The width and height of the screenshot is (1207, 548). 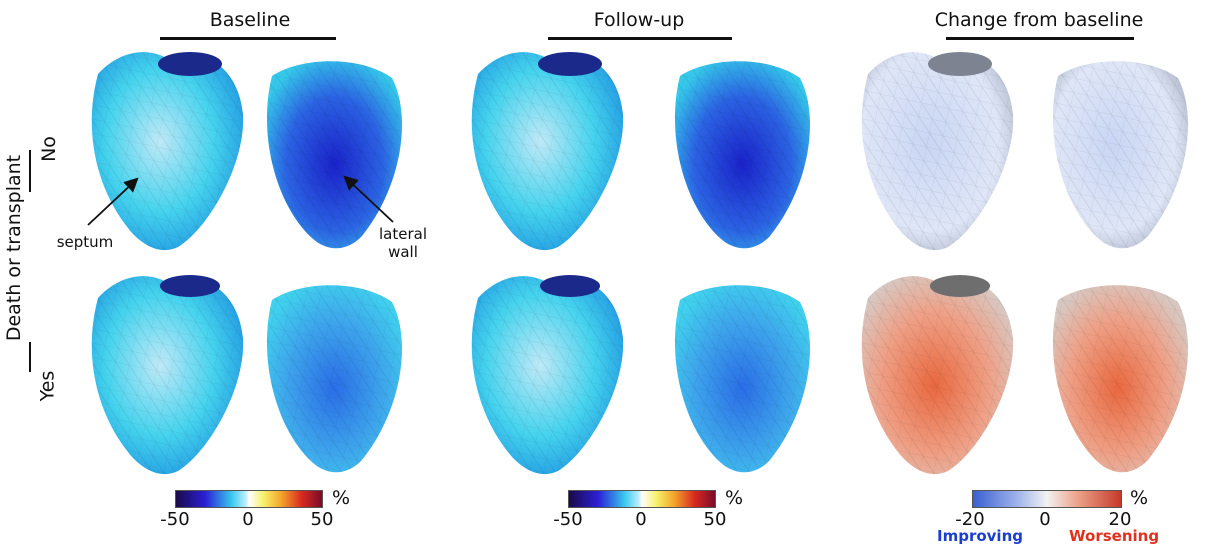 What do you see at coordinates (175, 519) in the screenshot?
I see `colorbar-baseline-min: -50` at bounding box center [175, 519].